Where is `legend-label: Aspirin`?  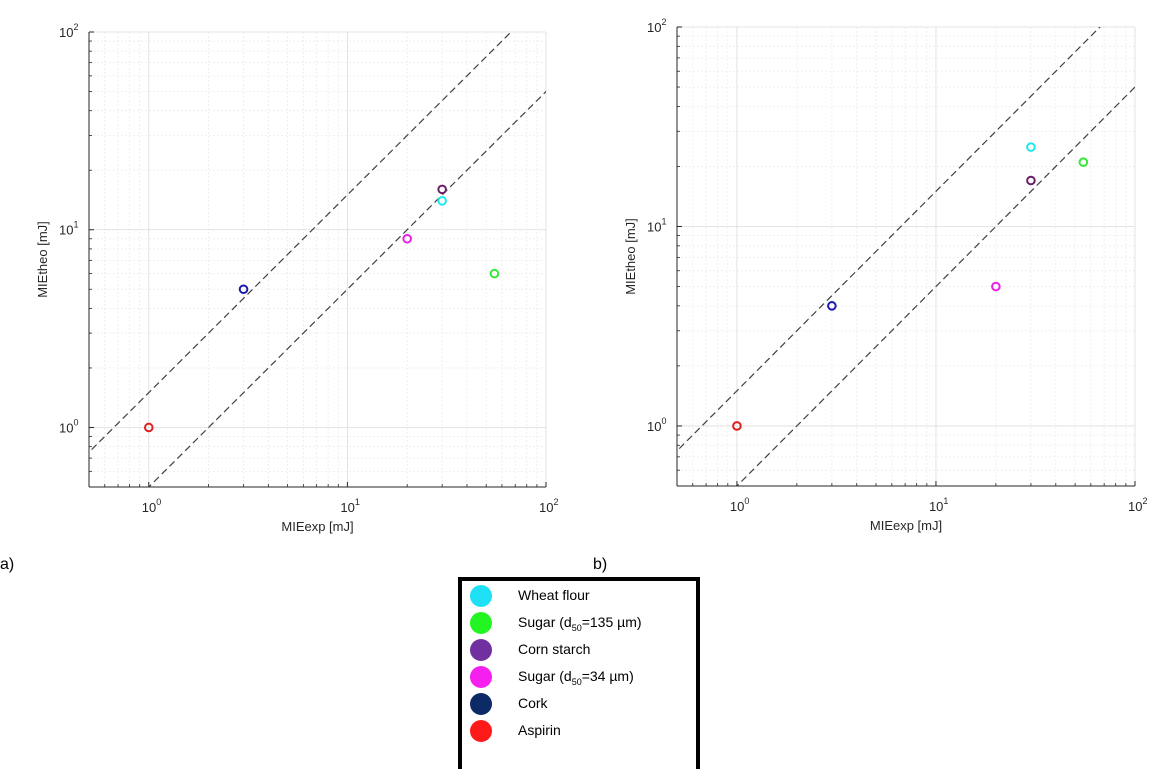 legend-label: Aspirin is located at coordinates (539, 729).